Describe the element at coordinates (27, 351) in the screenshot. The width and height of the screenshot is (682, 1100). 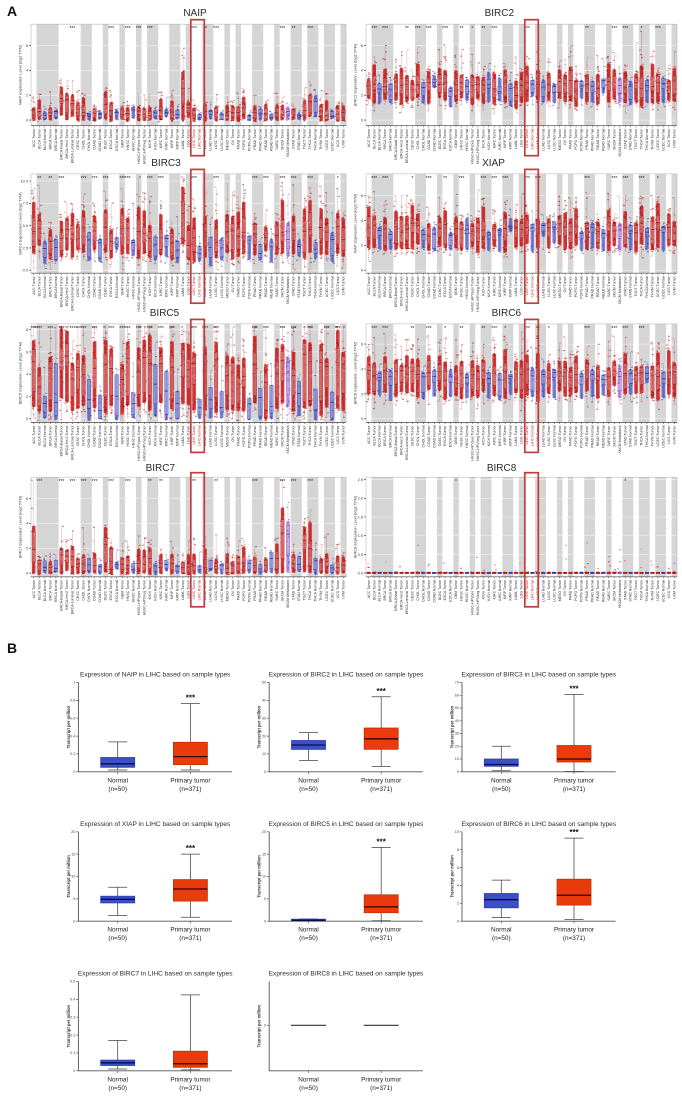
I see `svg-text: 6` at that location.